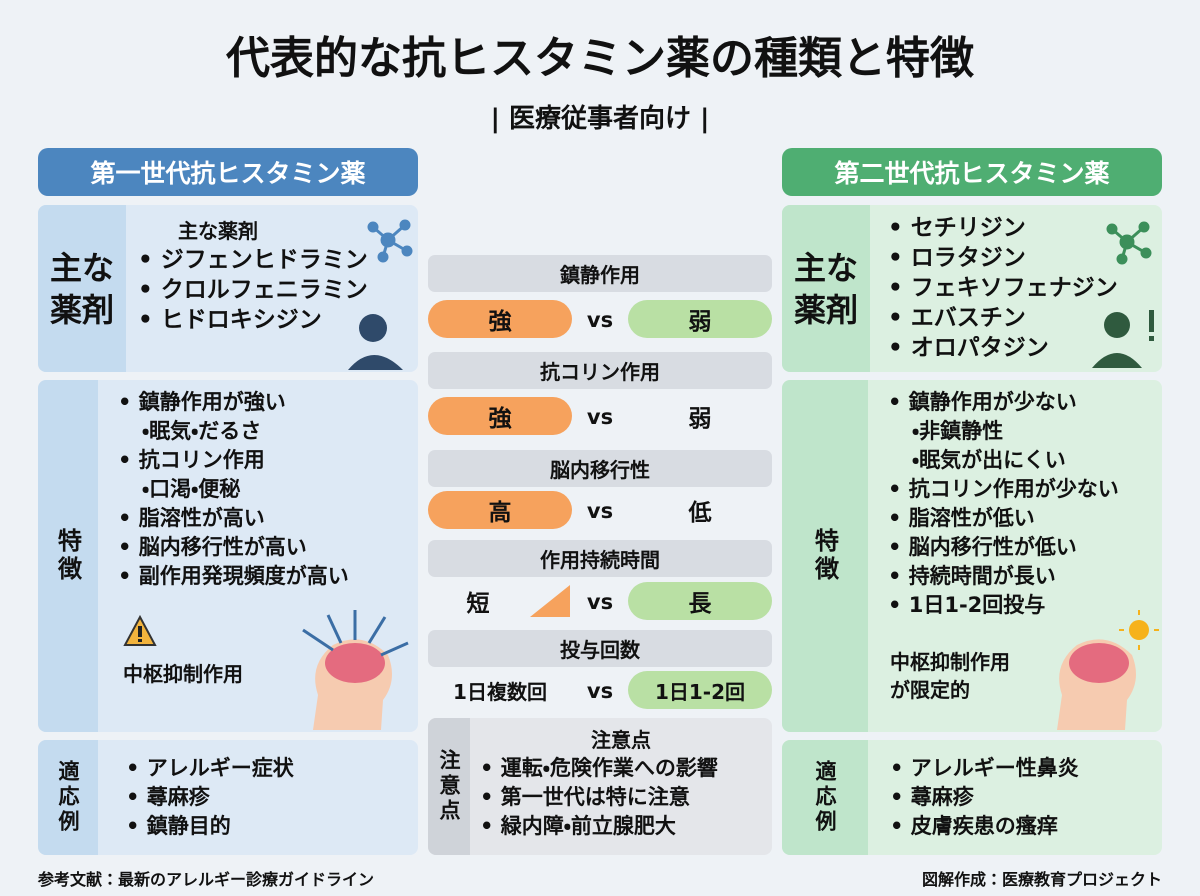  What do you see at coordinates (253, 260) in the screenshot?
I see `list-item: ジフェンヒドラミン` at bounding box center [253, 260].